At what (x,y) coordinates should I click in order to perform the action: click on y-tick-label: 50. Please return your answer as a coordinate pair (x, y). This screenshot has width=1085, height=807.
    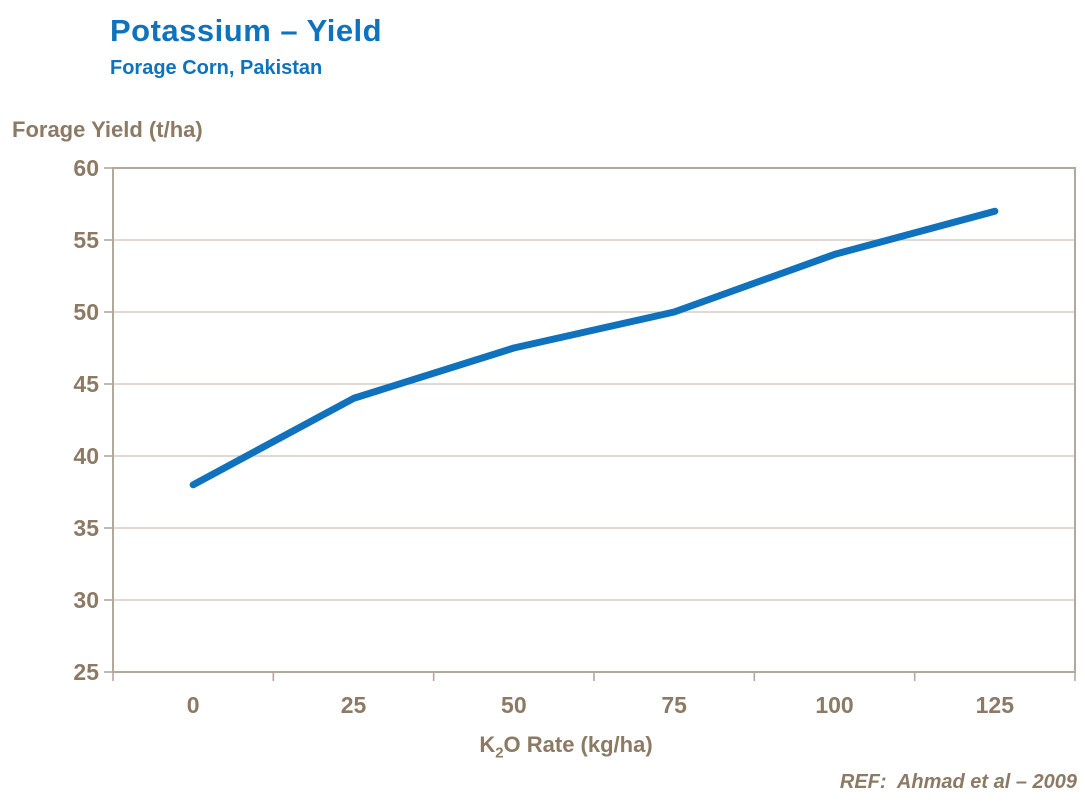
    Looking at the image, I should click on (86, 312).